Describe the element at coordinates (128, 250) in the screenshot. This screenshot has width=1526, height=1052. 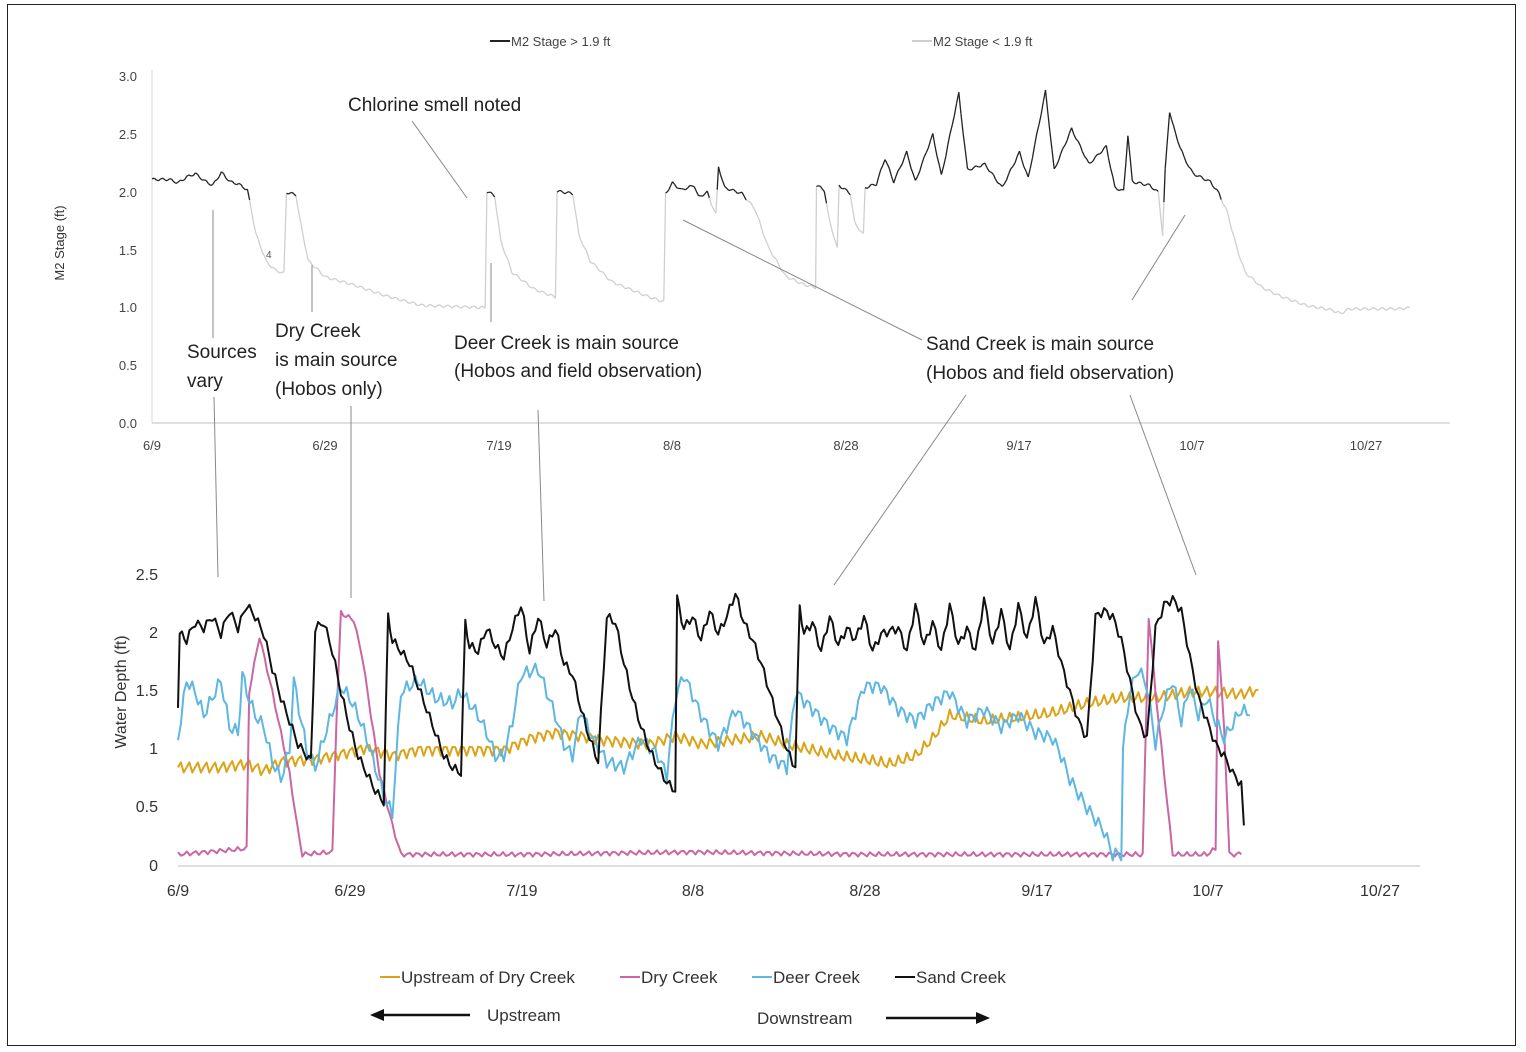
I see `top-y-tick: 1.5` at that location.